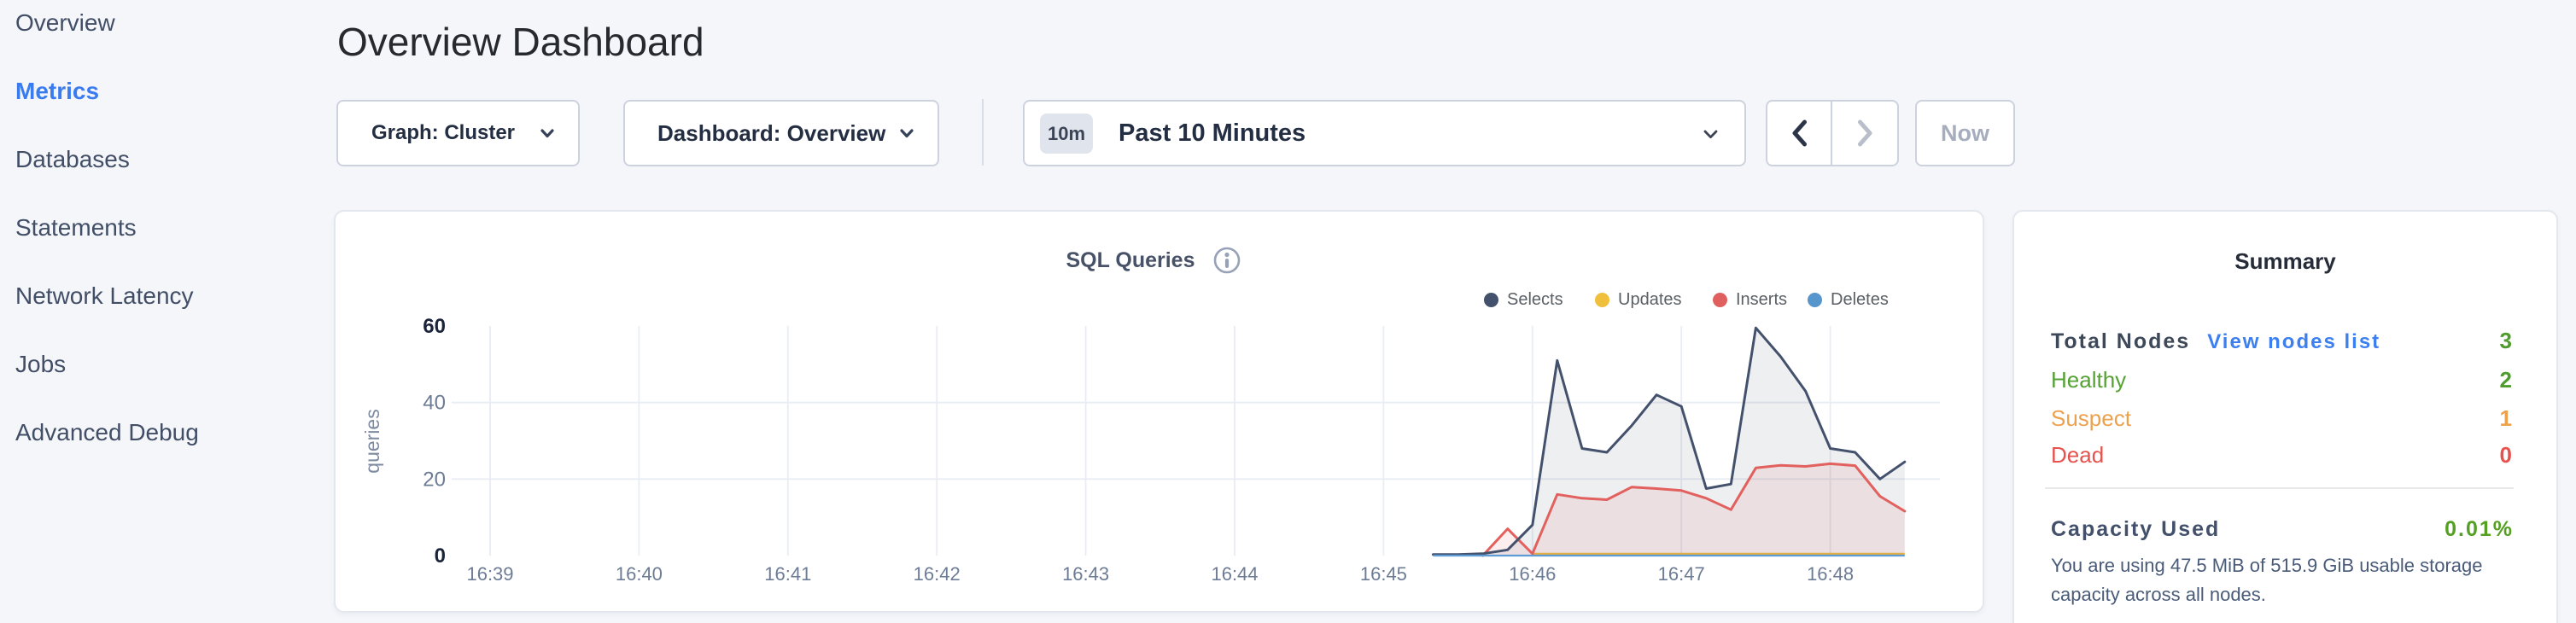 The width and height of the screenshot is (2576, 623). I want to click on svg-text: 0, so click(440, 556).